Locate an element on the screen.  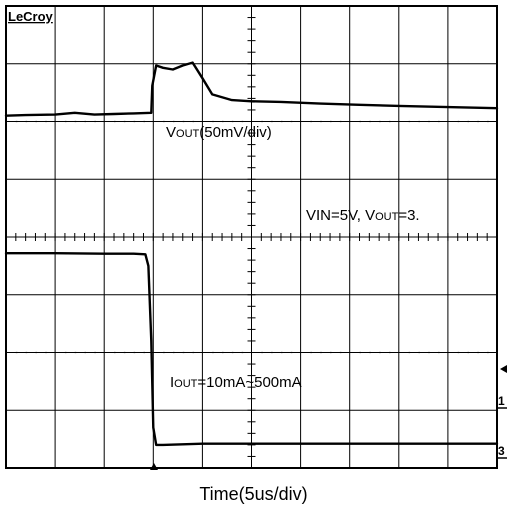
trace-vout is located at coordinates (251, 89).